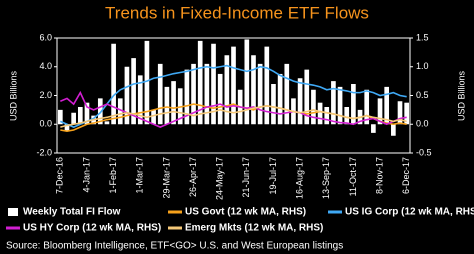  I want to click on x-tick-label: 11-Oct-17, so click(353, 176).